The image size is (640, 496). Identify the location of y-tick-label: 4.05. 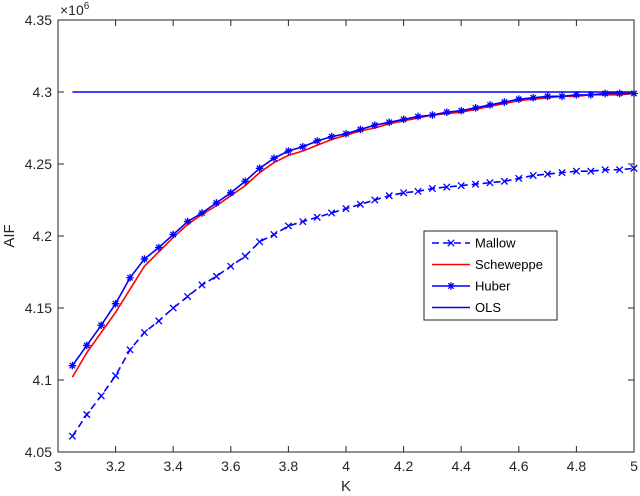
(38, 452).